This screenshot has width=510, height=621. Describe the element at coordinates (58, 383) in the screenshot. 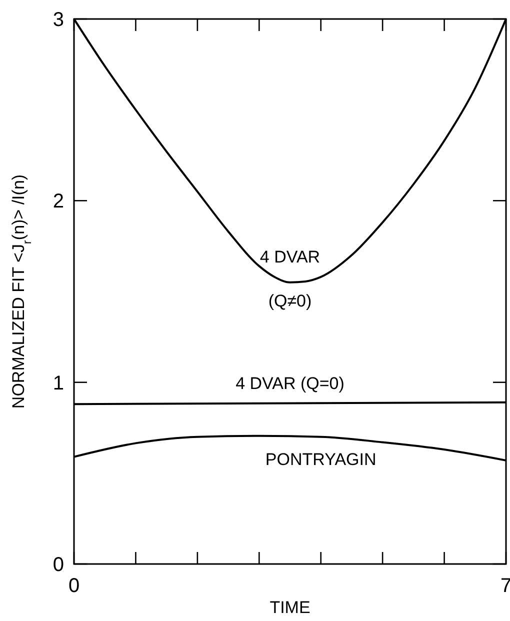

I see `y-tick-label: 1` at that location.